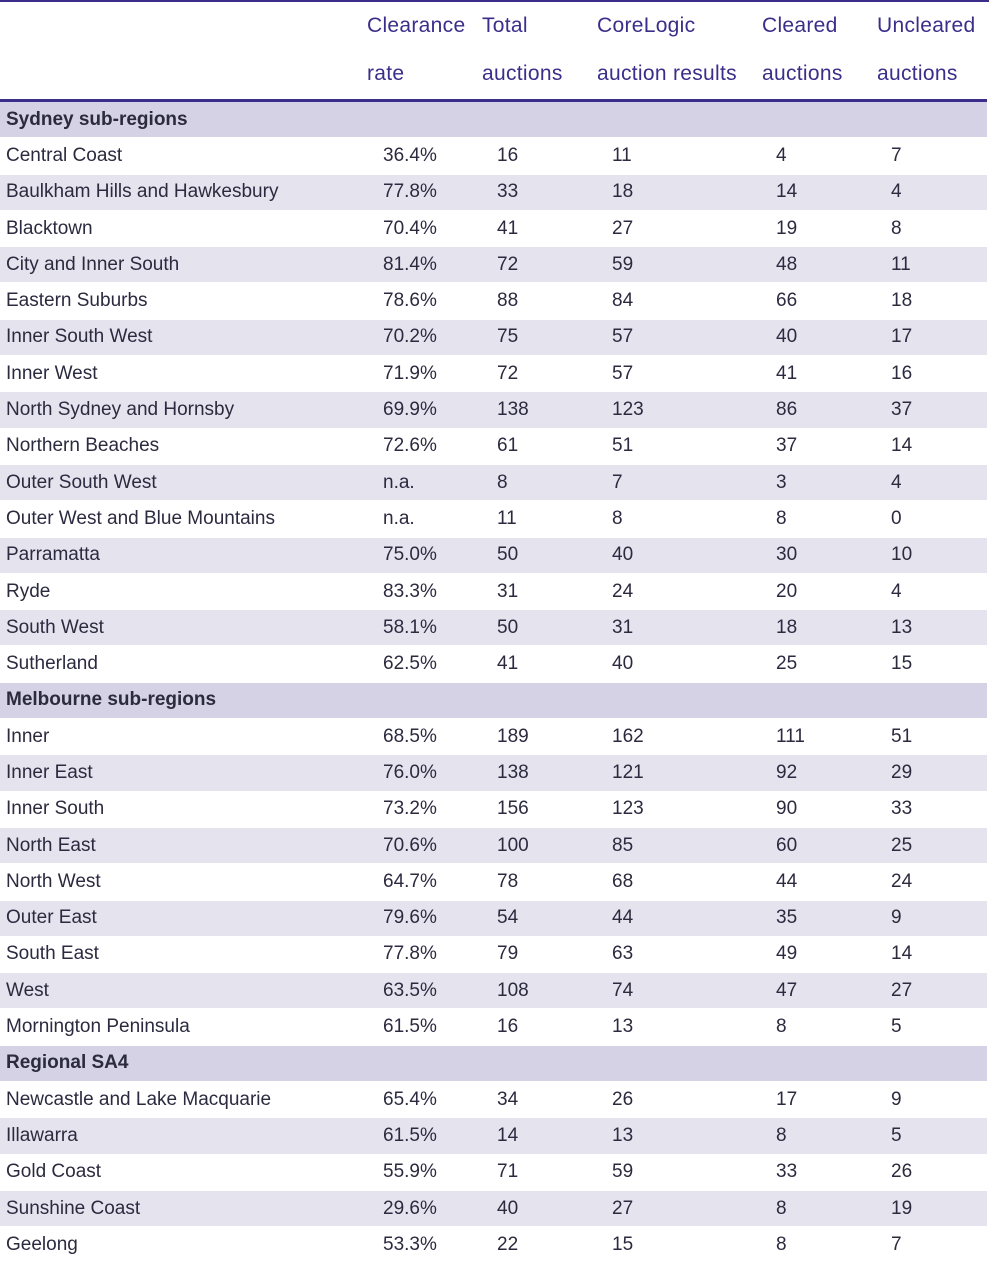  Describe the element at coordinates (538, 1209) in the screenshot. I see `total-auctions-cell: 40` at that location.